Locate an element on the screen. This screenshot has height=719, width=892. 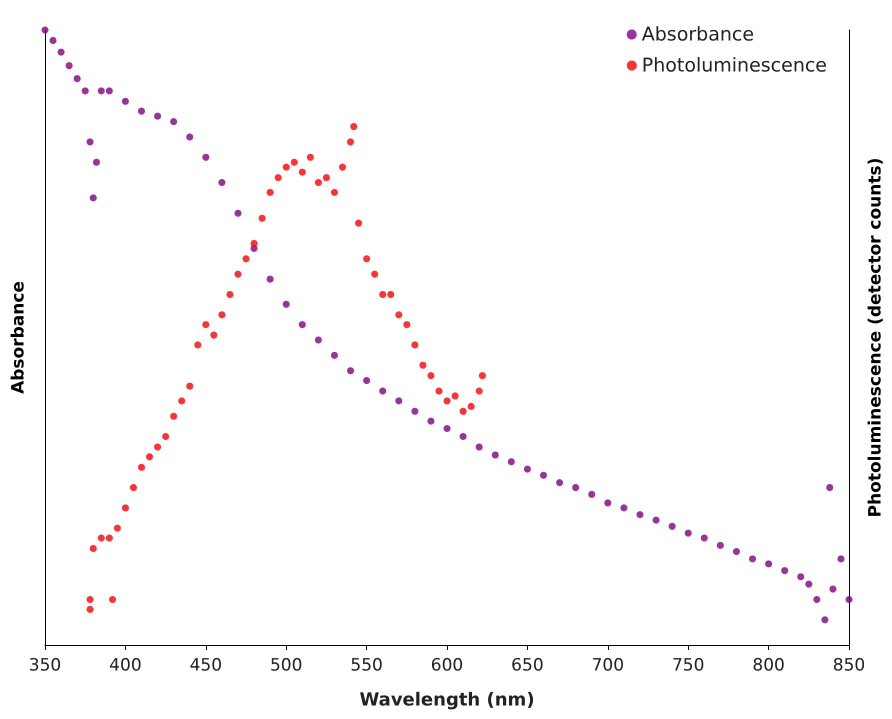
x-tick-label: 850 is located at coordinates (849, 666).